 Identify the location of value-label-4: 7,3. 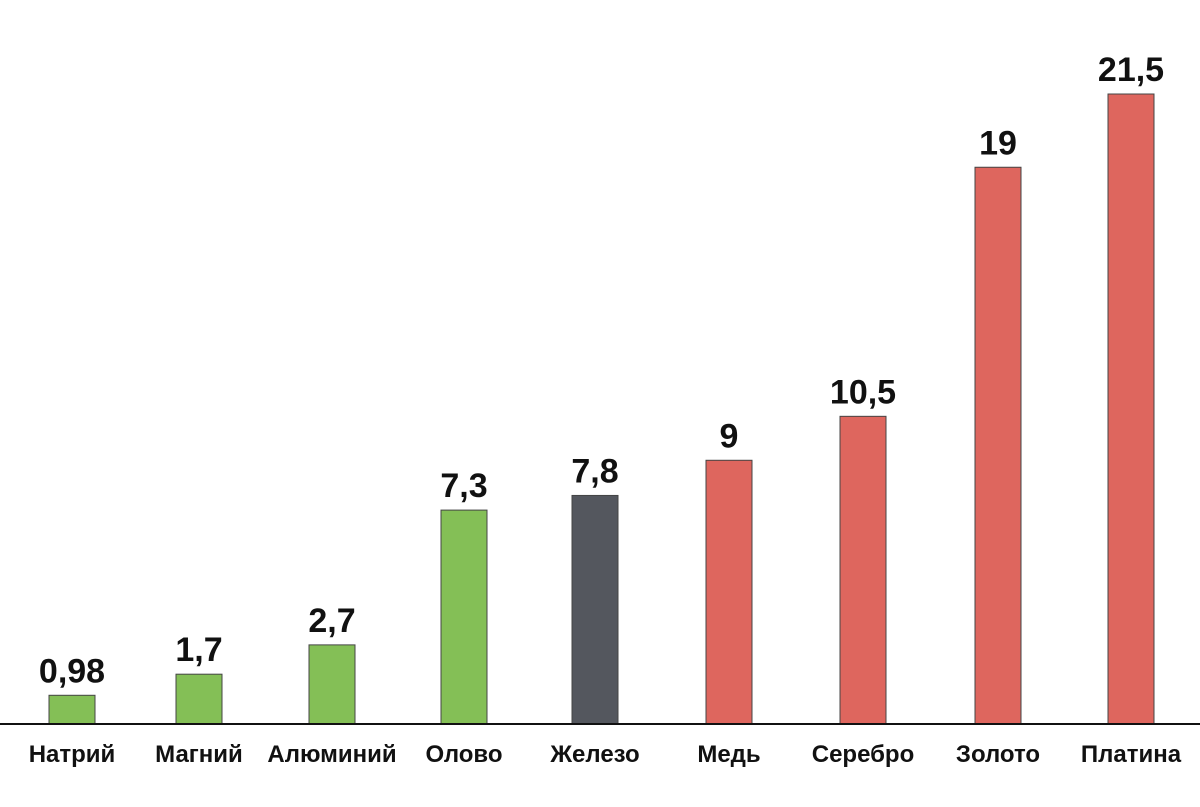
(463, 486).